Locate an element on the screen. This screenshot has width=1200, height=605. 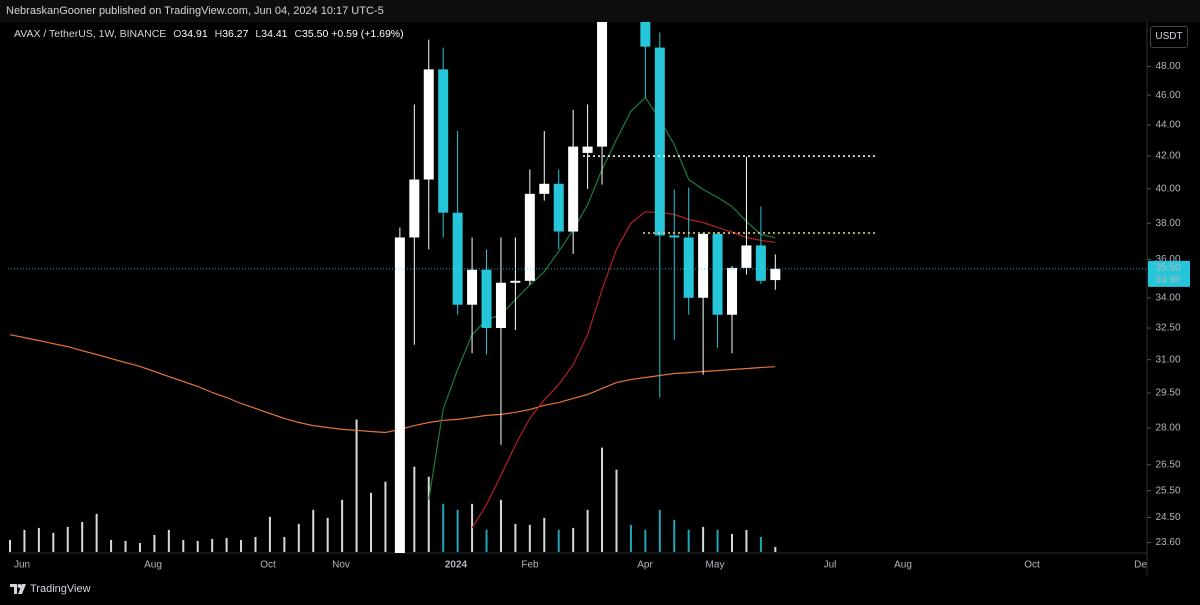
low-key: L is located at coordinates (258, 34).